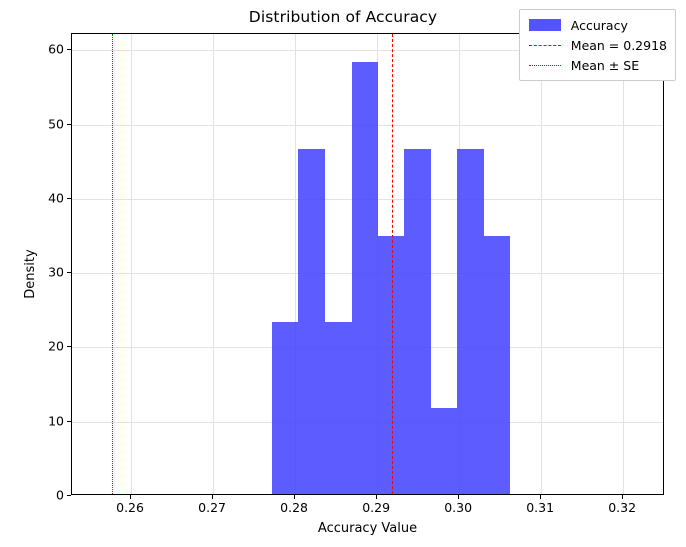 This screenshot has height=547, width=686. I want to click on x-tick-label: 0.30, so click(458, 507).